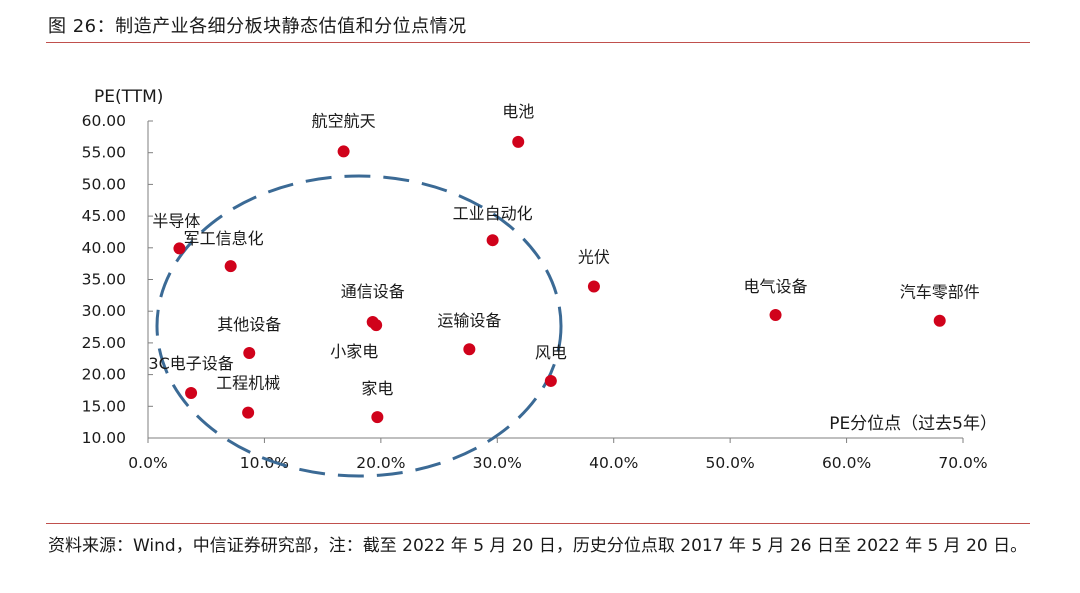  I want to click on y-tick-label: 60.00, so click(104, 121).